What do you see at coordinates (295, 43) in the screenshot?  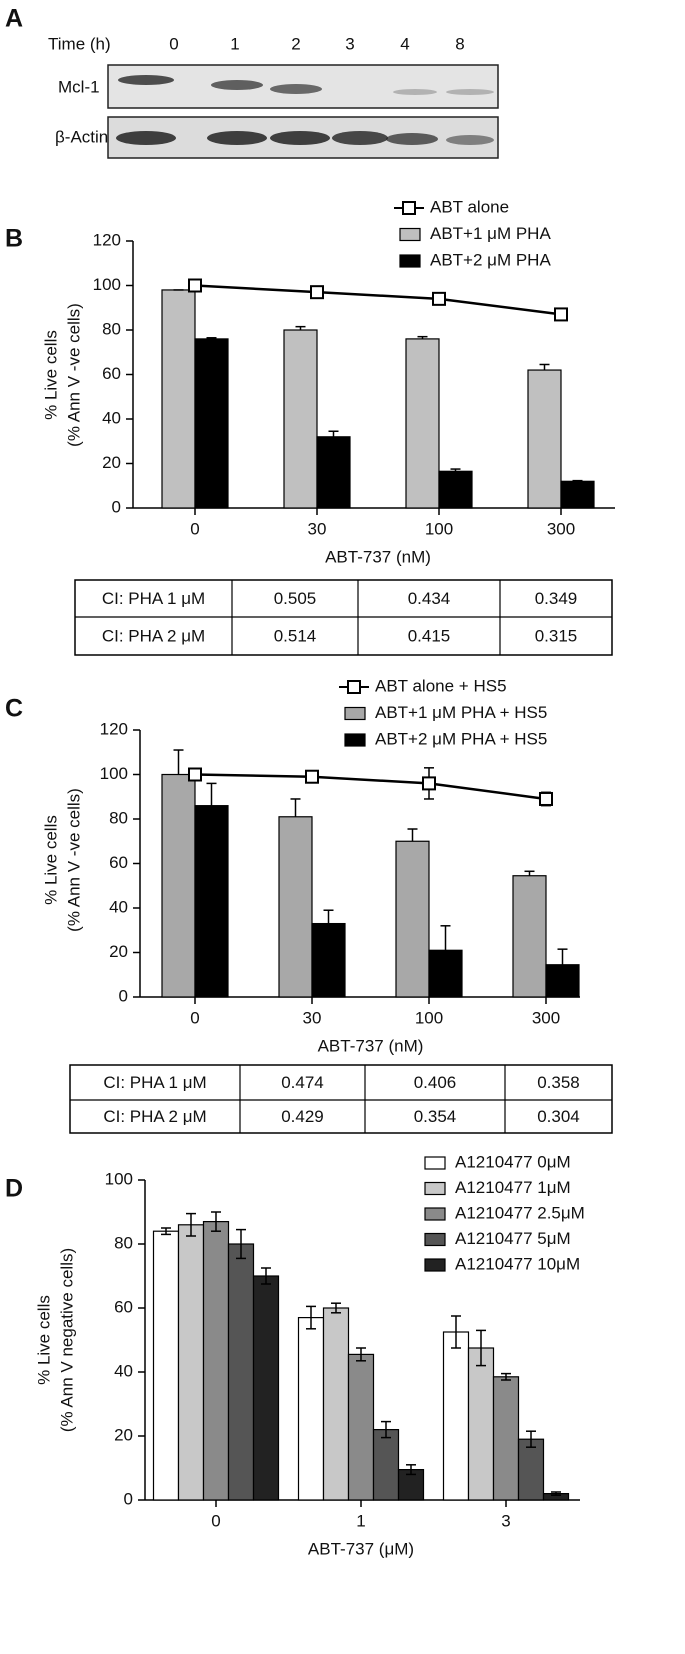 I see `lane-label: 2` at bounding box center [295, 43].